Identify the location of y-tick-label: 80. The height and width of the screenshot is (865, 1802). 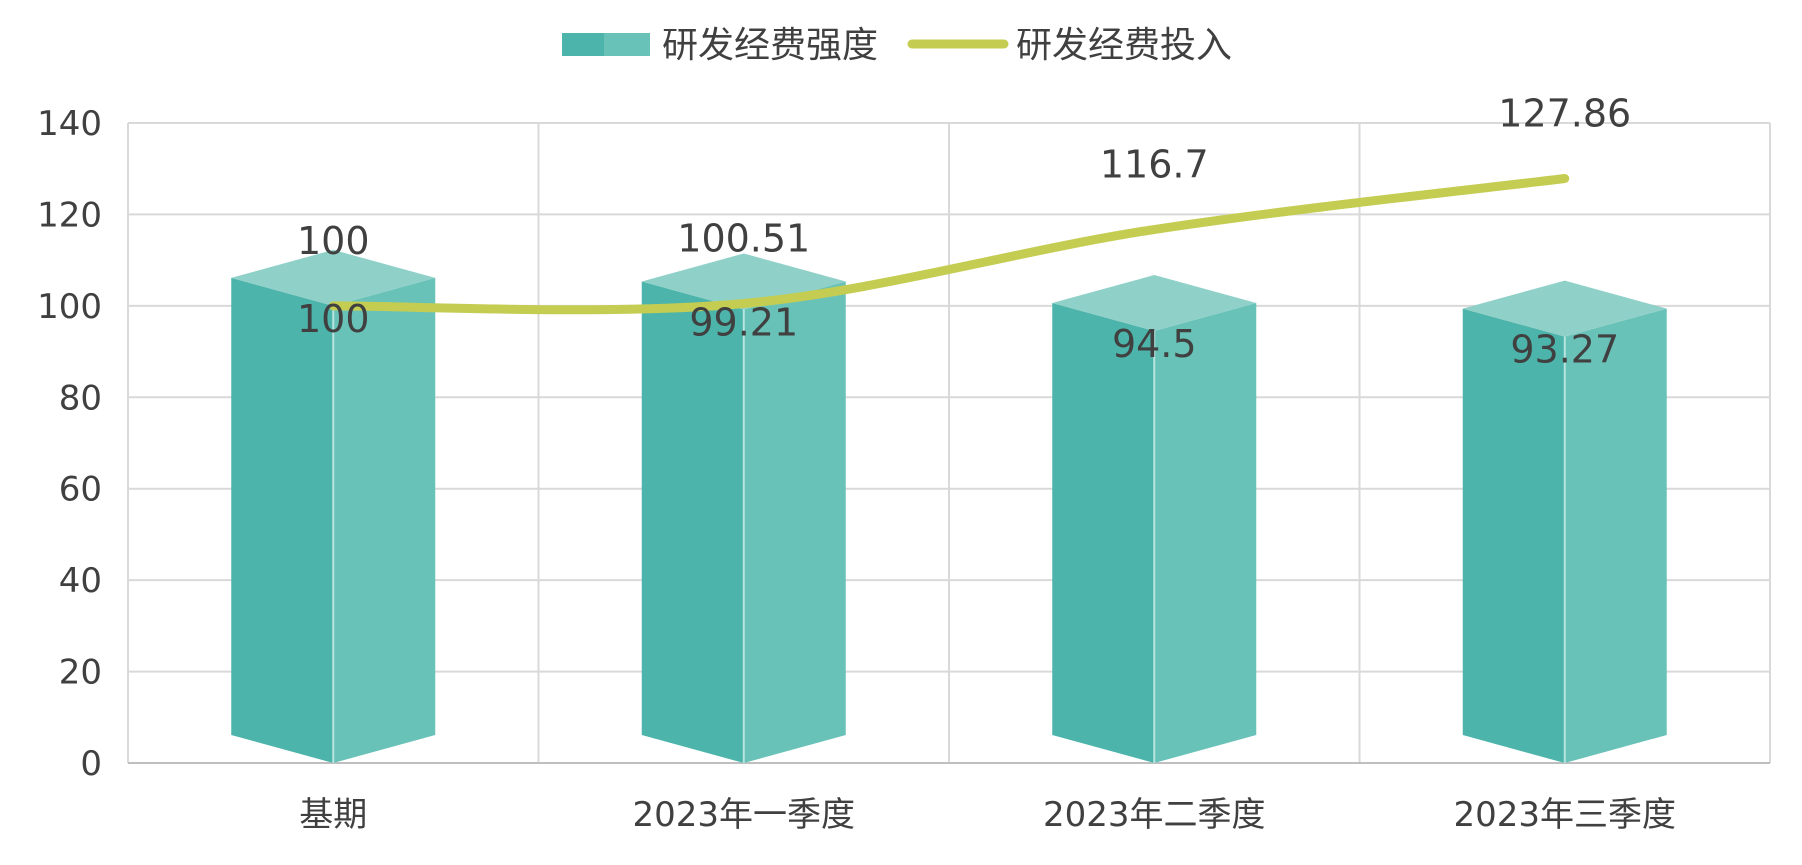
(80, 398).